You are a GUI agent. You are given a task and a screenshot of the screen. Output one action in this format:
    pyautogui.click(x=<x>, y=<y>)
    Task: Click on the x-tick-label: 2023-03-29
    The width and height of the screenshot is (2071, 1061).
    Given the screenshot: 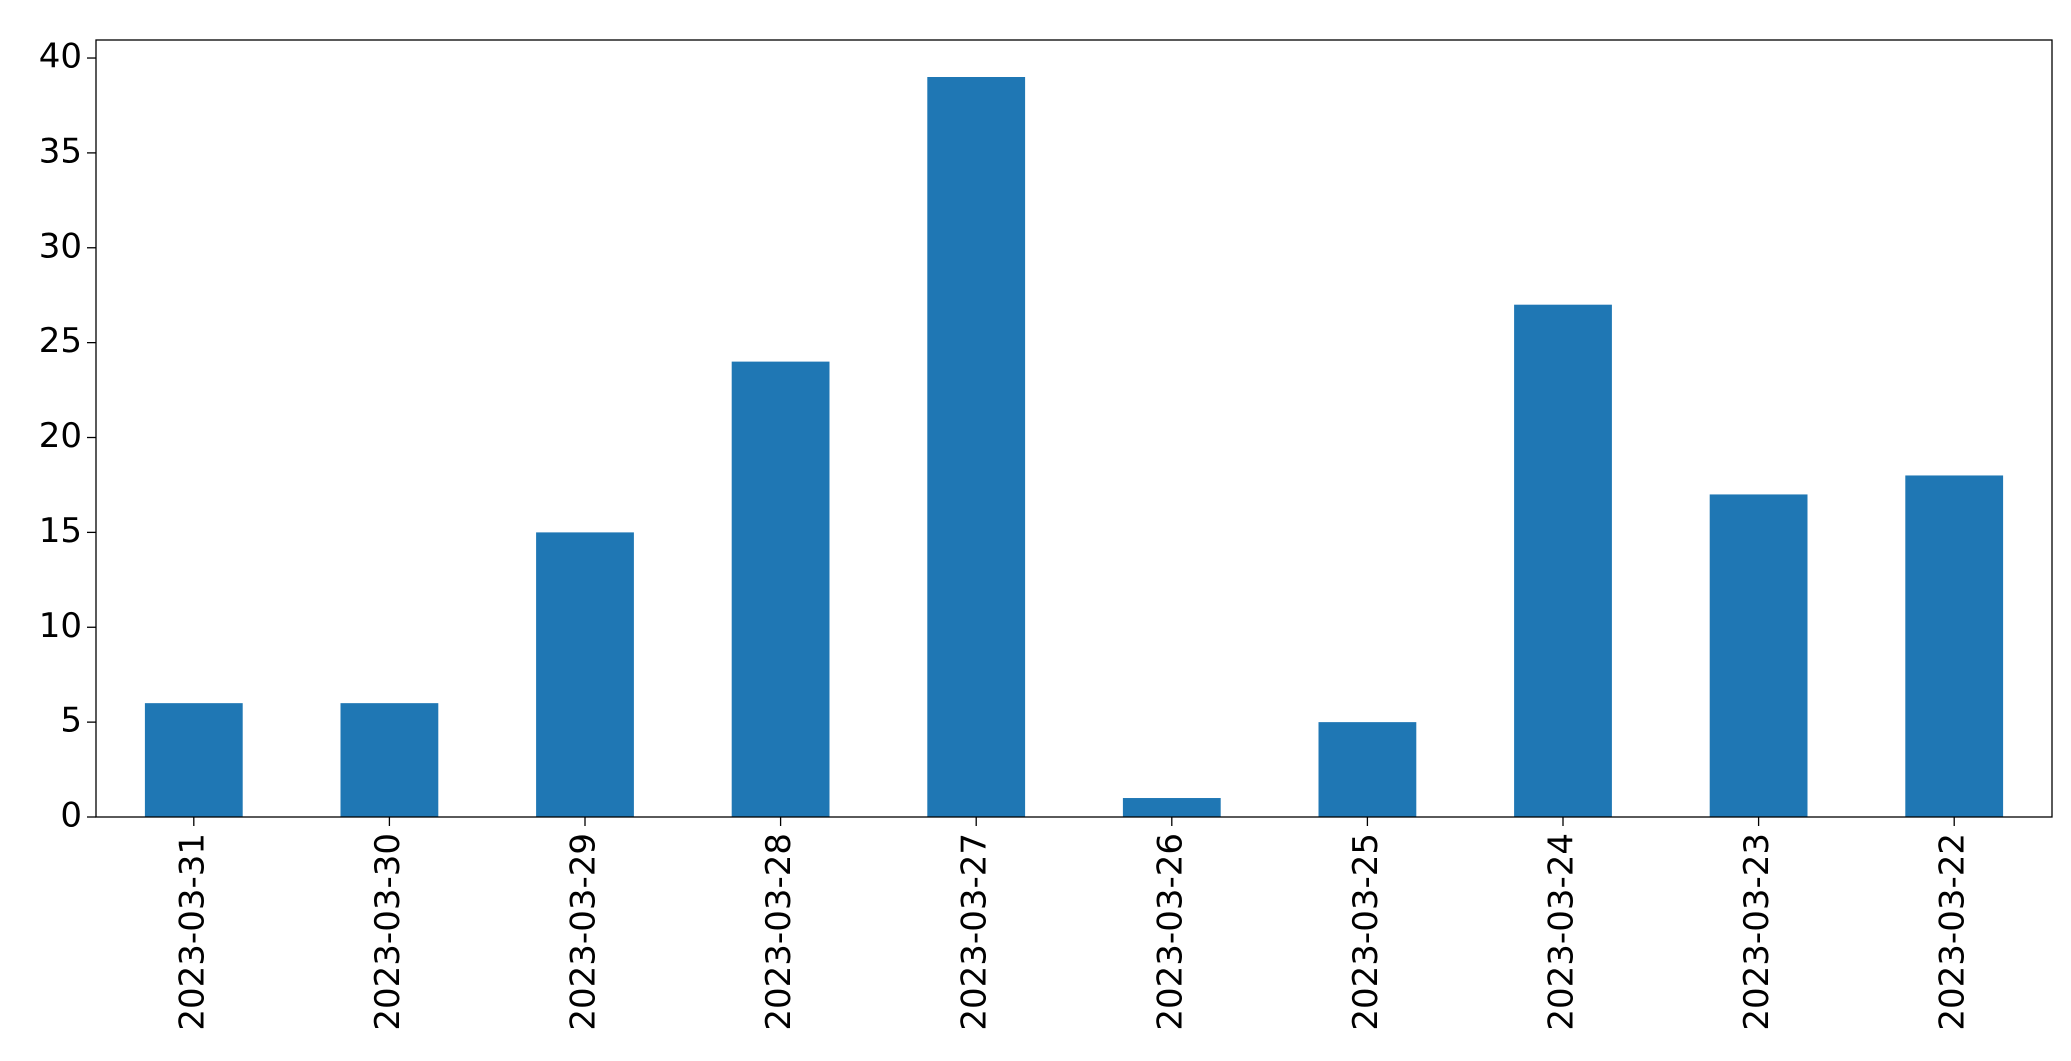 What is the action you would take?
    pyautogui.click(x=584, y=932)
    